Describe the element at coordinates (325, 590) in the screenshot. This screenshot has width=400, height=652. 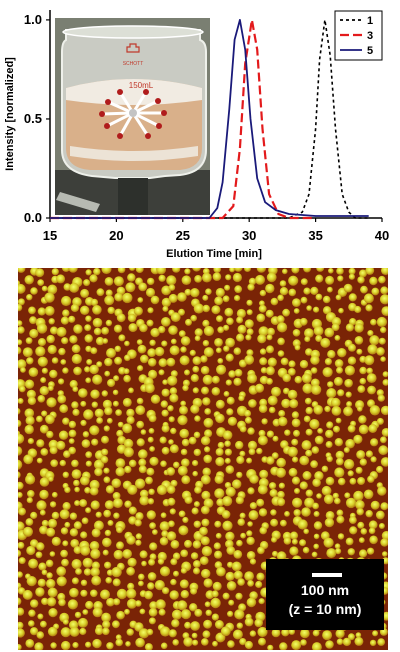
I see `scale-bar-label: 100 nm` at that location.